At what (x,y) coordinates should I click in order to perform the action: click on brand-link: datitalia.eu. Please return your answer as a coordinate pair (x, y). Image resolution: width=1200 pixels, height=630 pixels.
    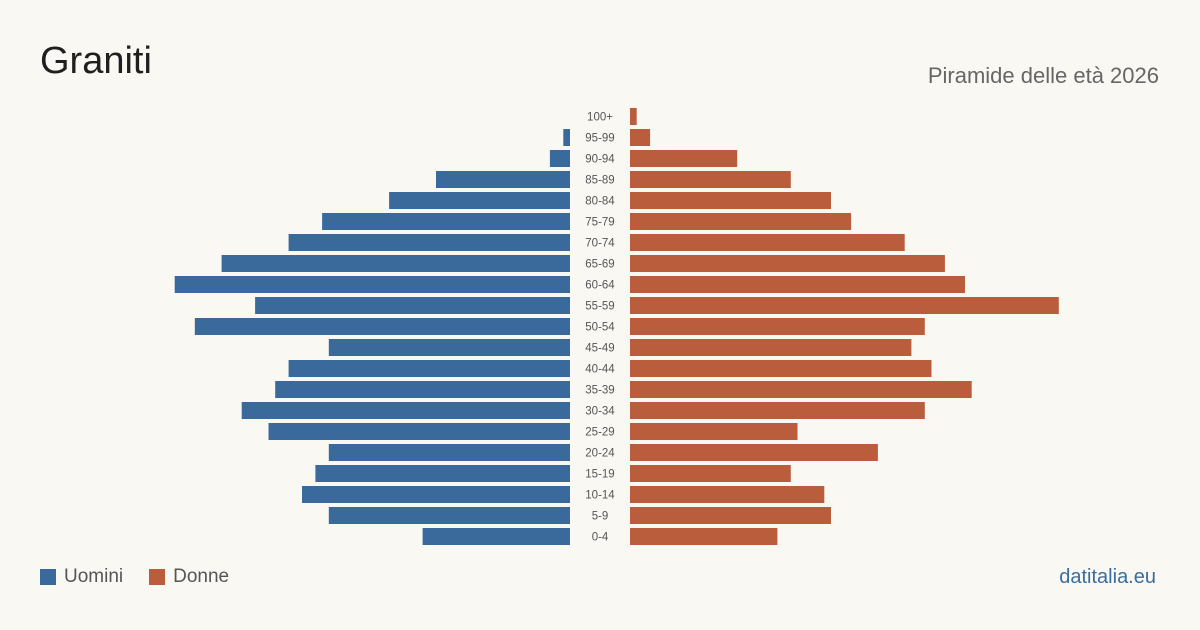
    Looking at the image, I should click on (1107, 577).